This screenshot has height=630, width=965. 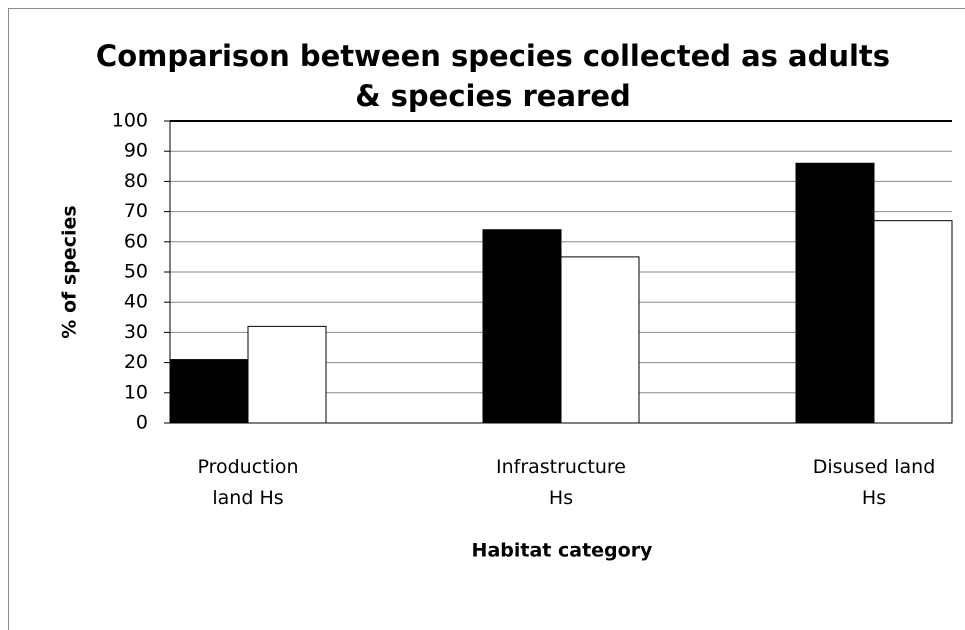 I want to click on x-tick-label: Production land Hs, so click(x=247, y=482).